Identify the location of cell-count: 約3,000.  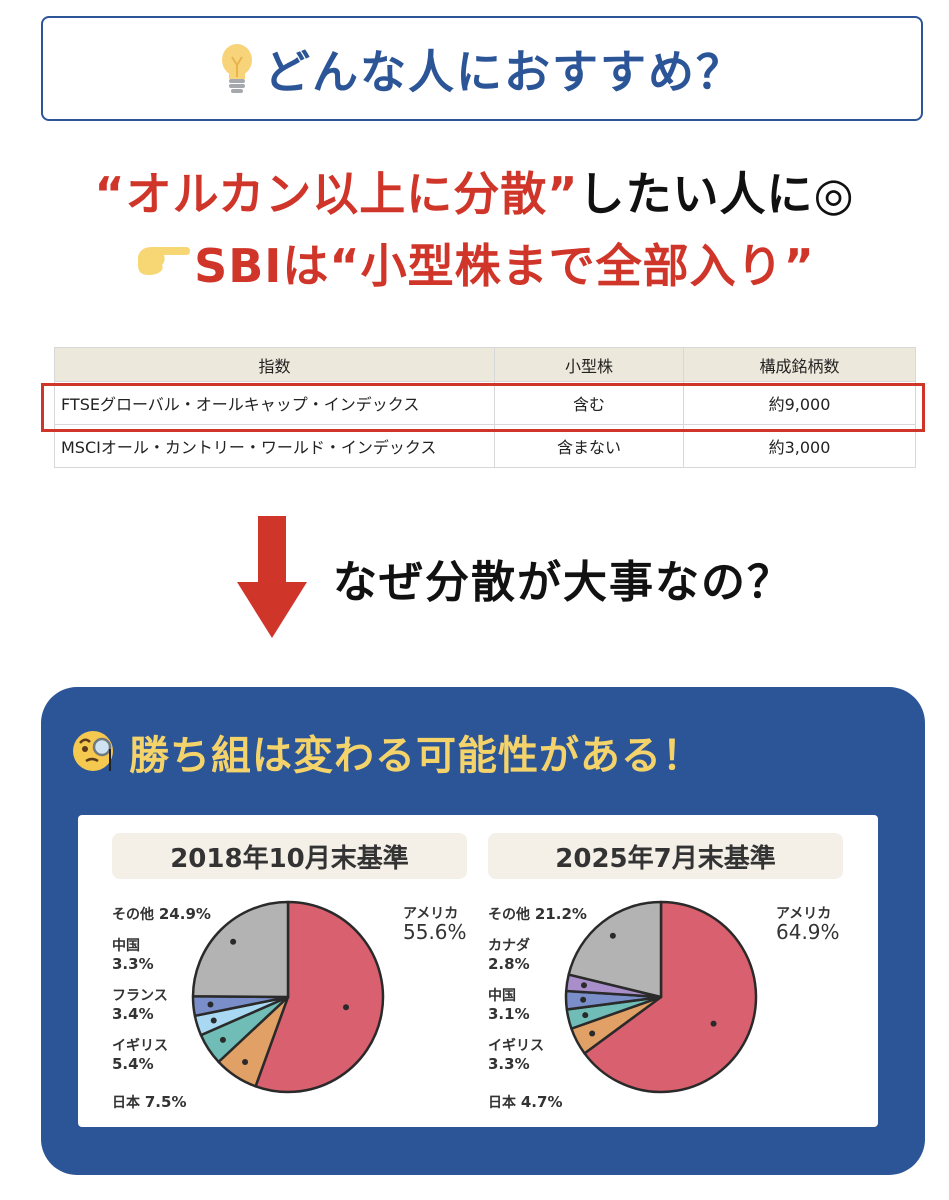
(799, 446).